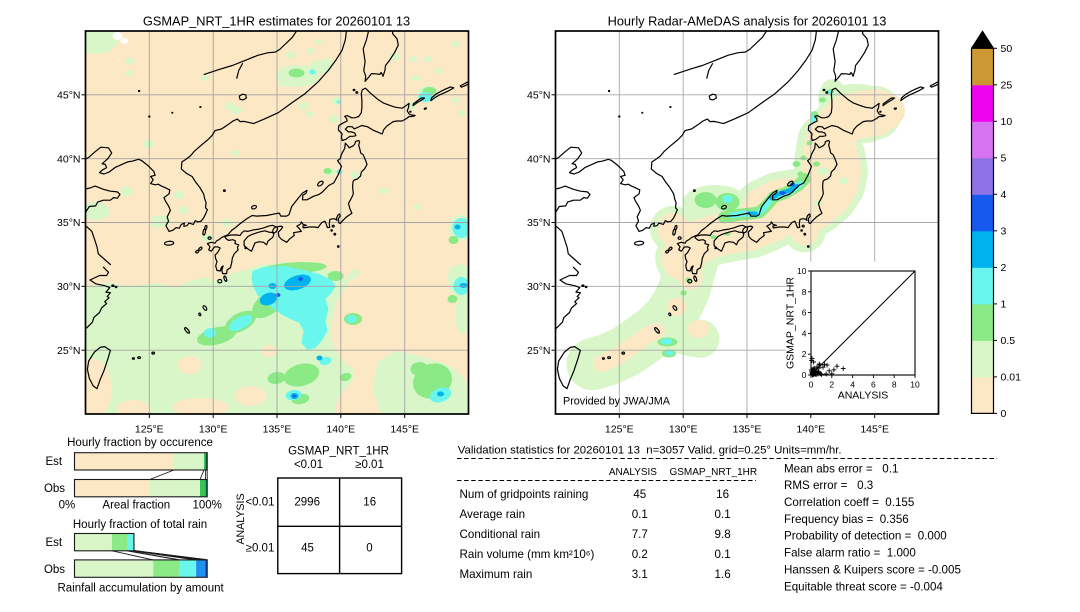  What do you see at coordinates (872, 570) in the screenshot?
I see `svg-text:Hanssen & Kuipers score = -0.0: Hanssen & Kuipers score = -0.005` at bounding box center [872, 570].